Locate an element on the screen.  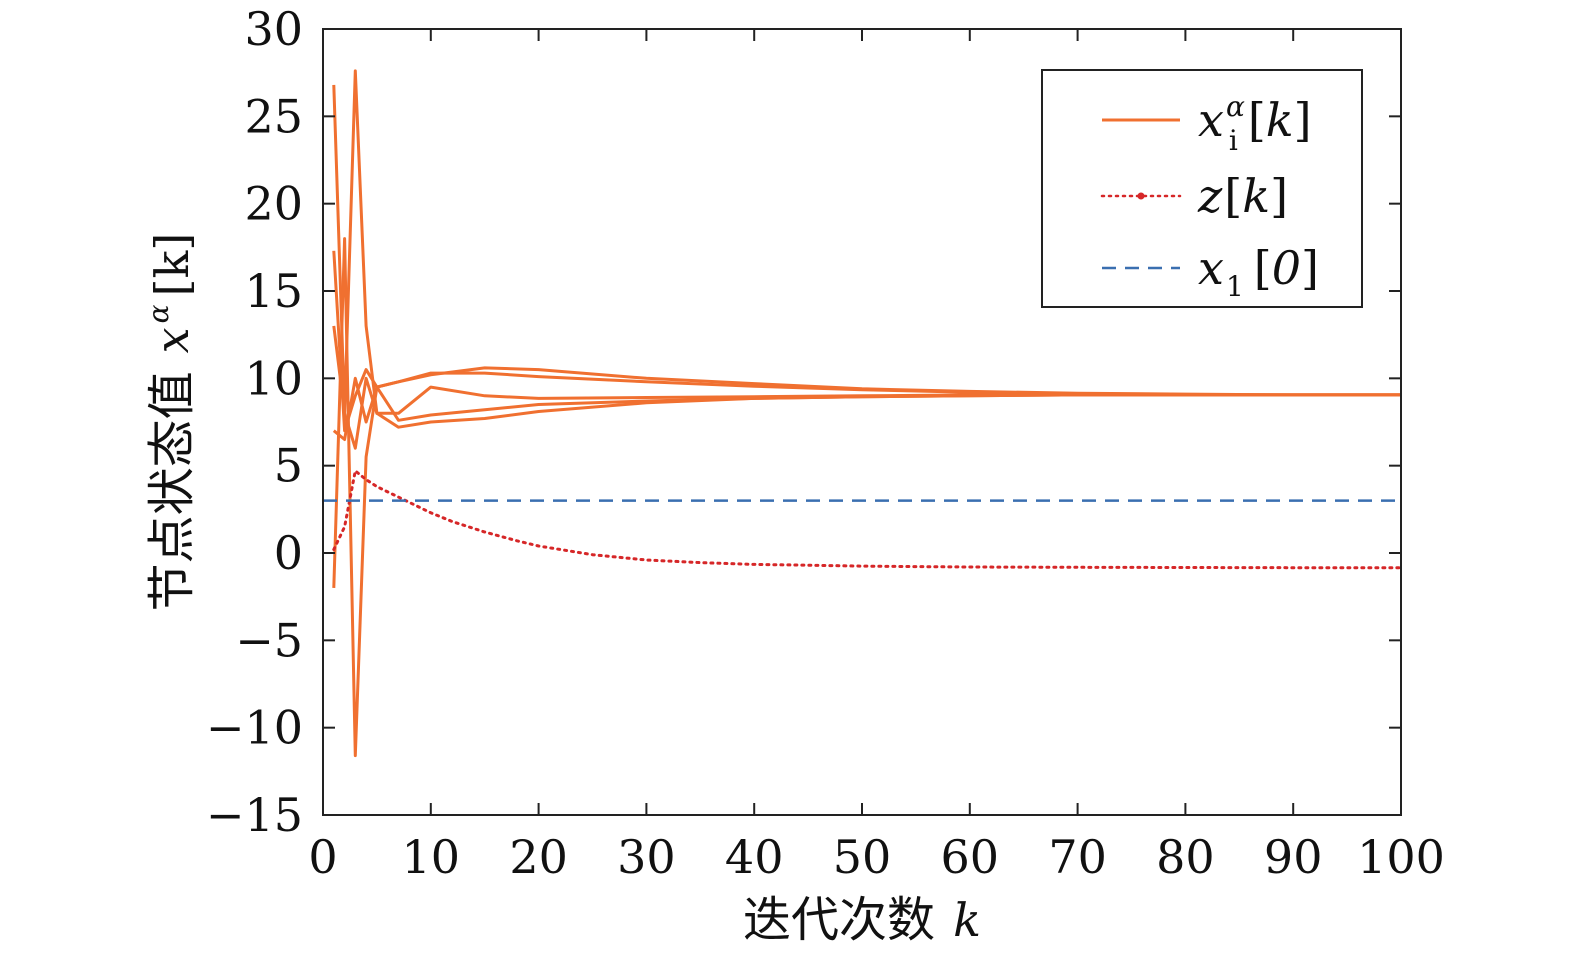
y-tick-label: −15 is located at coordinates (254, 815).